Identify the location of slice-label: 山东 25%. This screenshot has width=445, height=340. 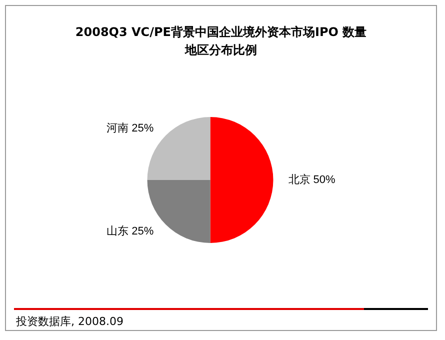
(130, 231).